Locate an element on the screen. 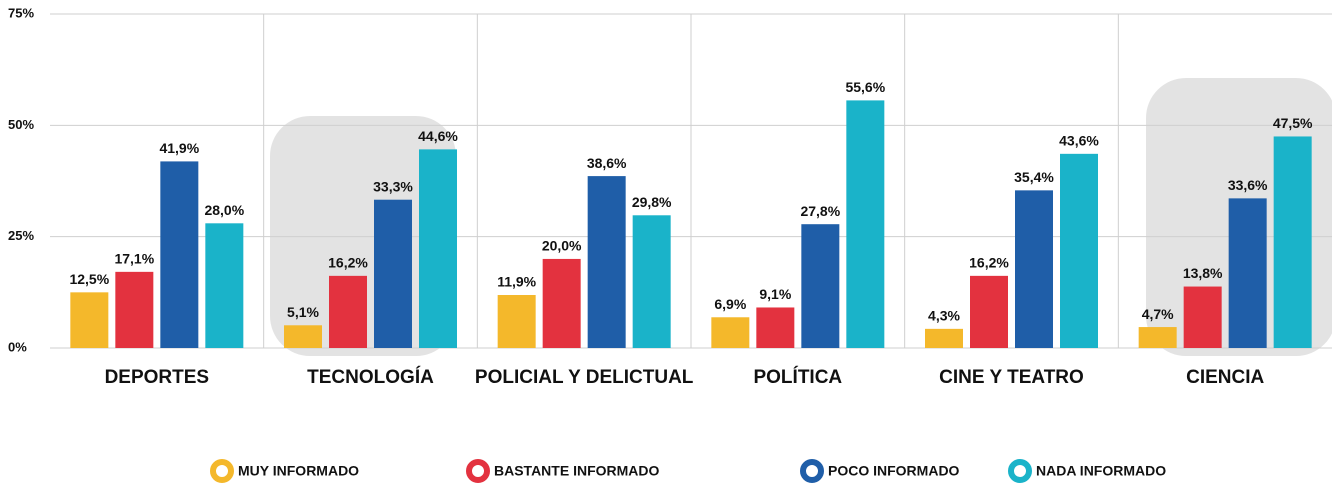  legend-label: NADA INFORMADO is located at coordinates (1101, 471).